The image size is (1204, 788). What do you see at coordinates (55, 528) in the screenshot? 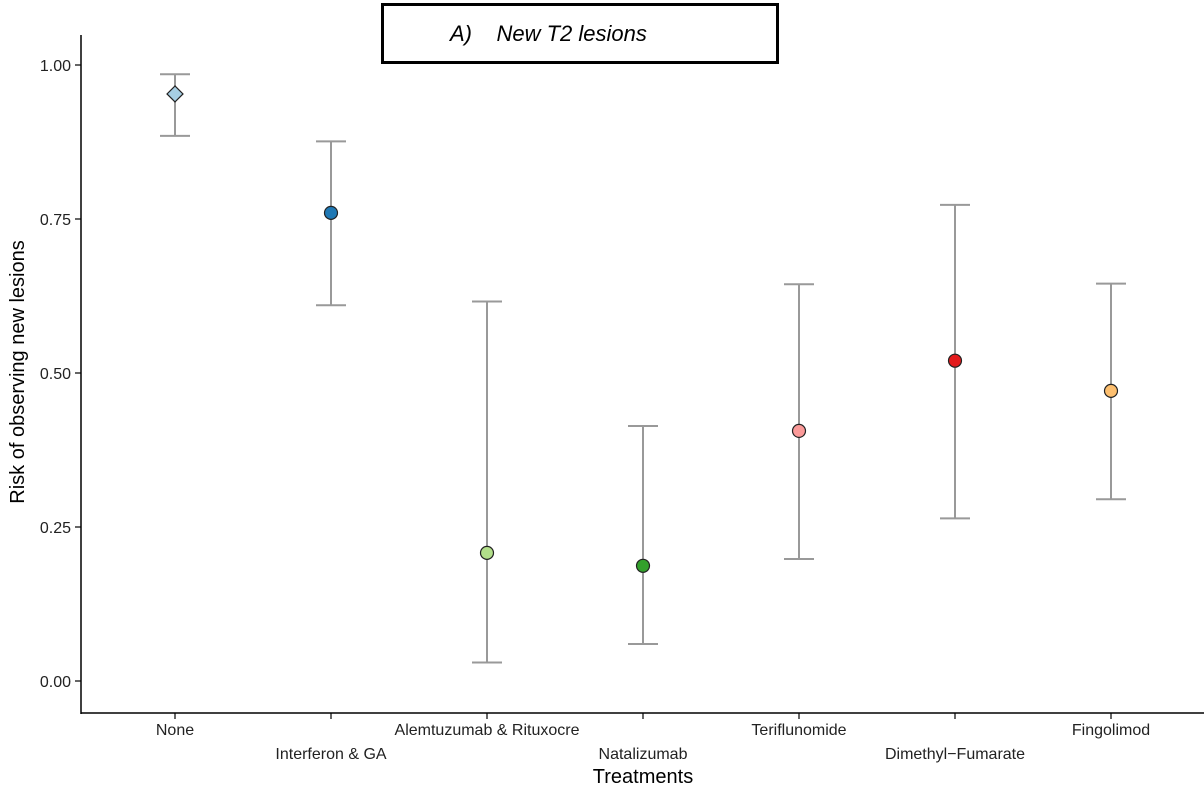
I see `y-tick-label: 0.25` at bounding box center [55, 528].